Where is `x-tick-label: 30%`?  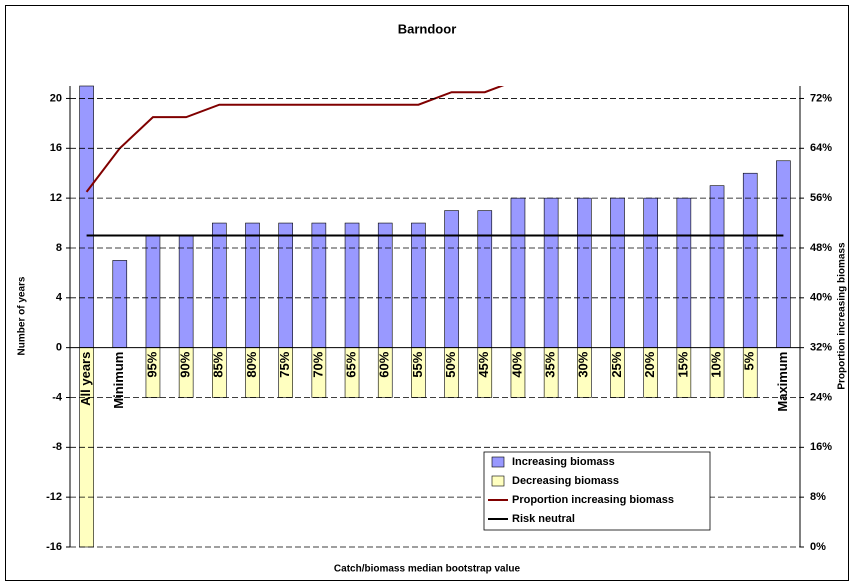
x-tick-label: 30% is located at coordinates (583, 364).